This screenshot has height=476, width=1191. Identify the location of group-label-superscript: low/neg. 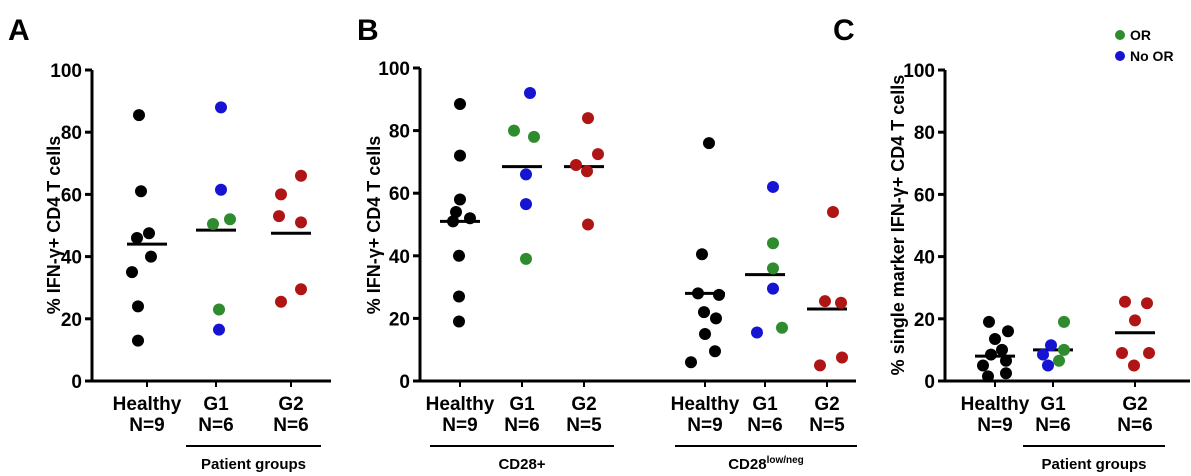
(785, 460).